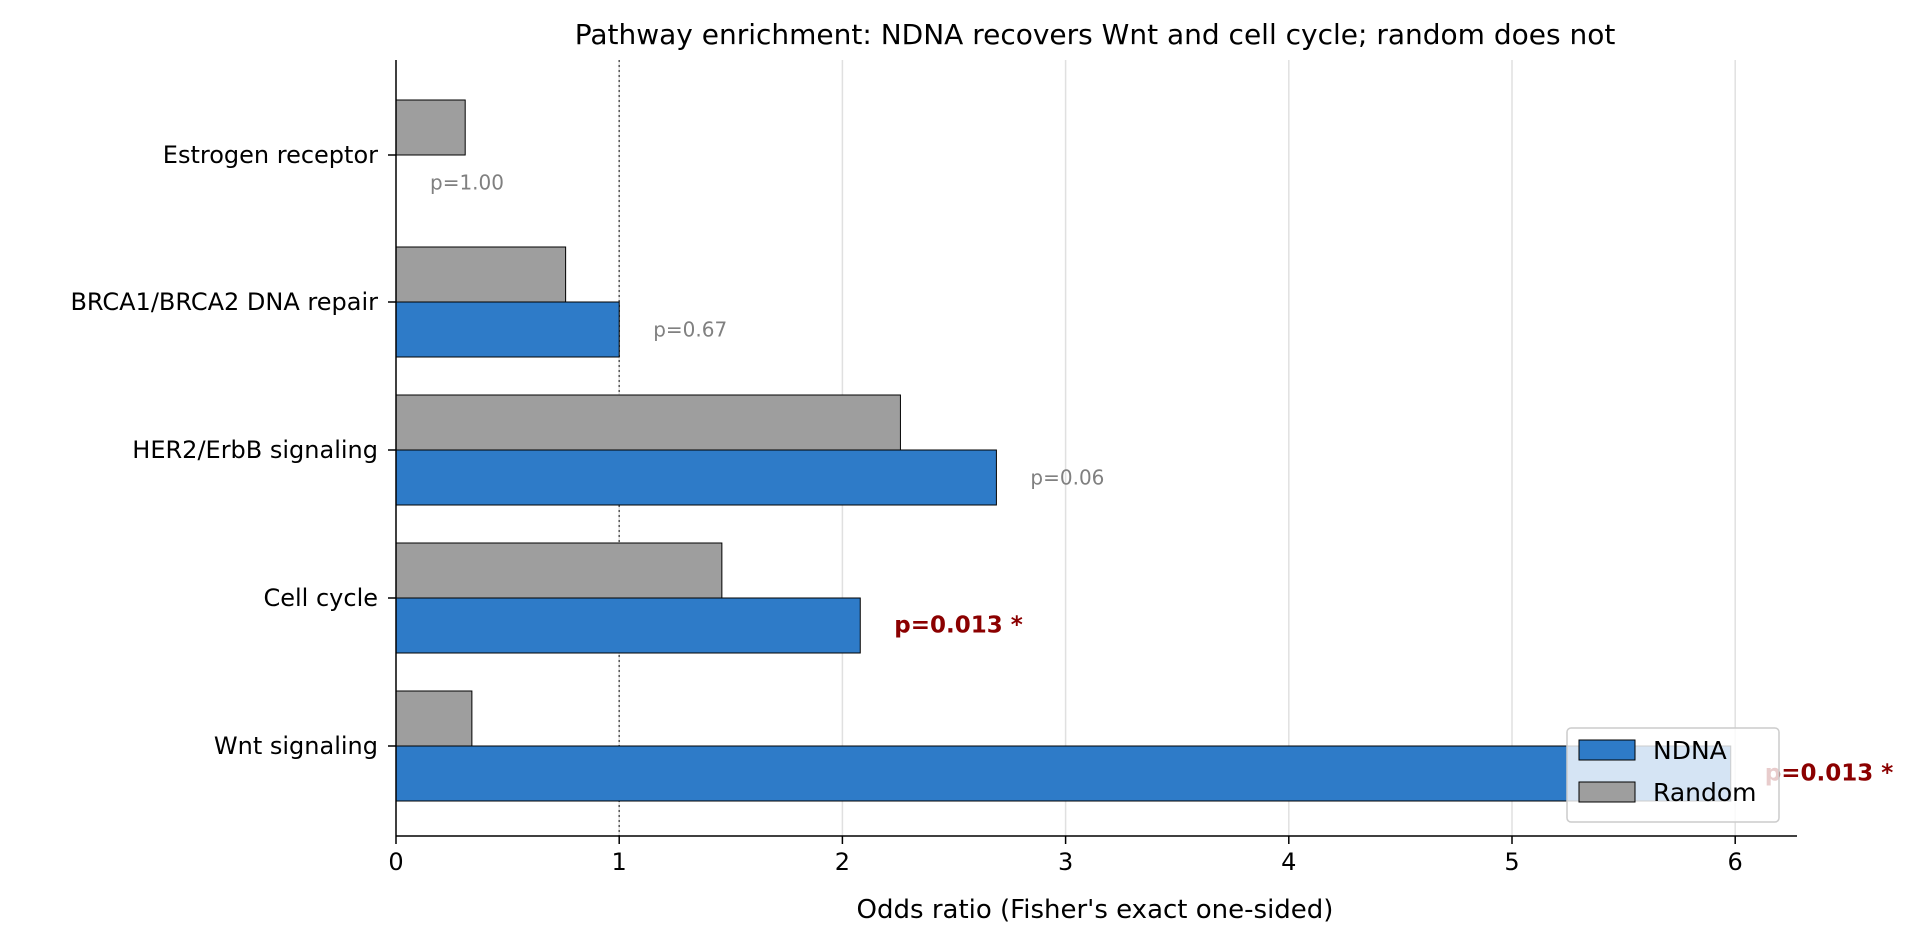 This screenshot has height=940, width=1917. Describe the element at coordinates (1288, 862) in the screenshot. I see `x-tick-label-4: 4` at that location.